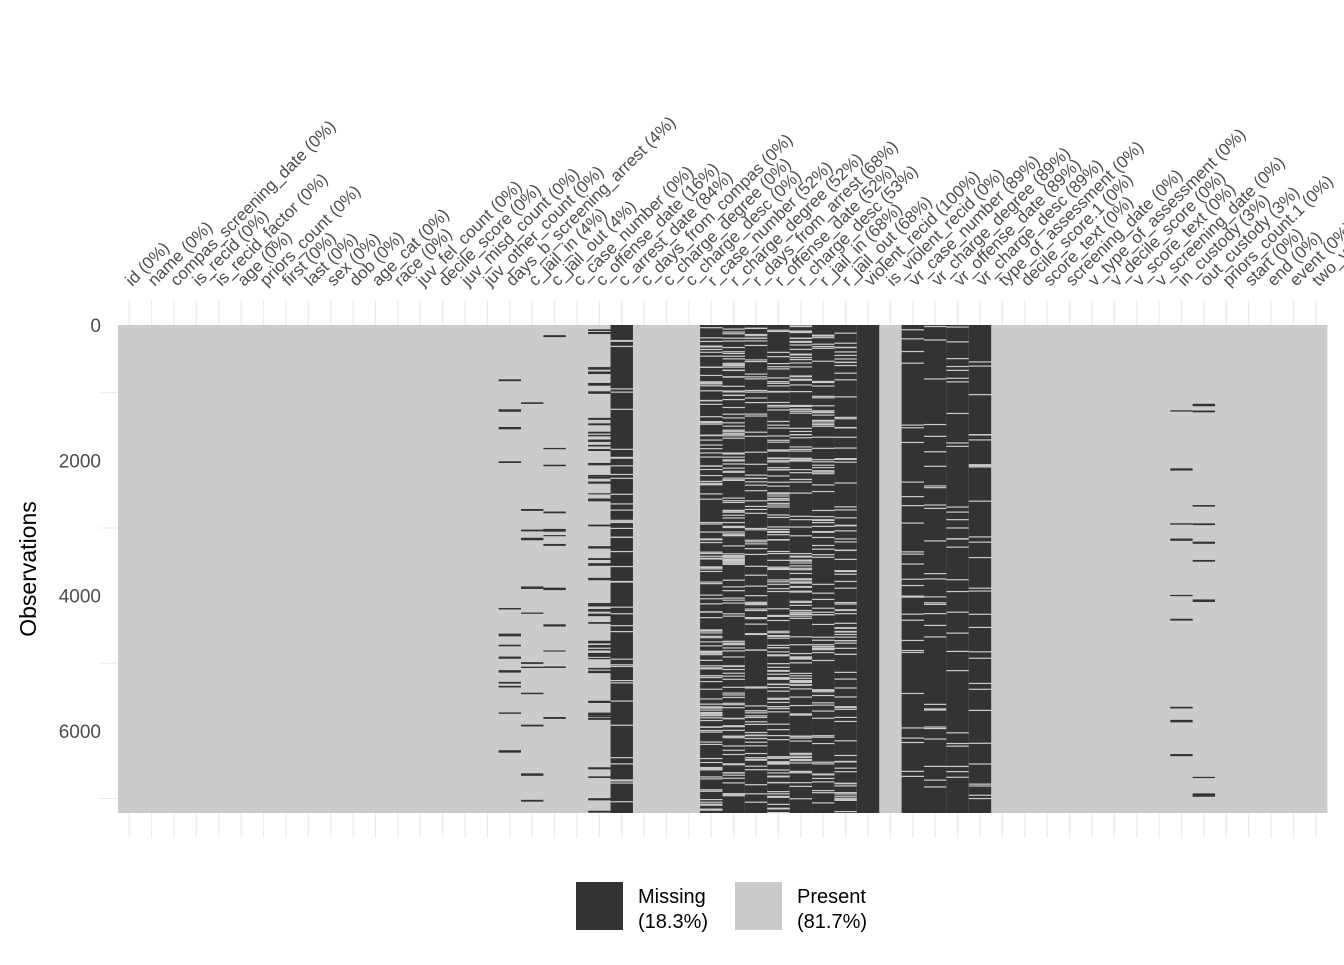  Describe the element at coordinates (219, 569) in the screenshot. I see `cell-present-is_recid_factor` at that location.